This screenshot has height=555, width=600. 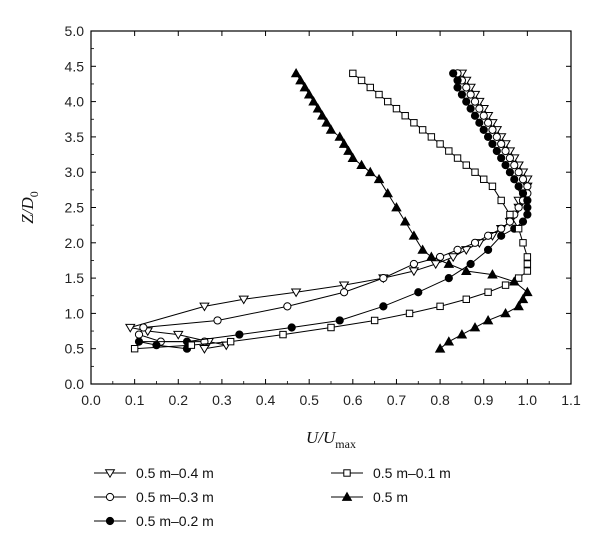 I want to click on legend-item: 0.5 m, so click(x=369, y=497).